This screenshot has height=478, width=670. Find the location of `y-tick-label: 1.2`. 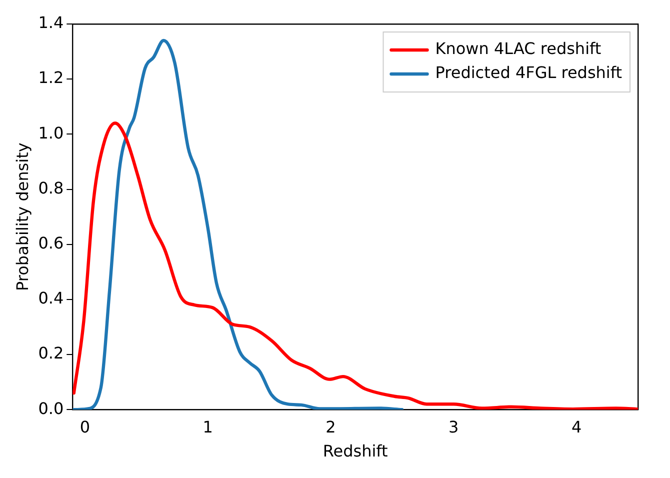

y-tick-label: 1.2 is located at coordinates (51, 78).